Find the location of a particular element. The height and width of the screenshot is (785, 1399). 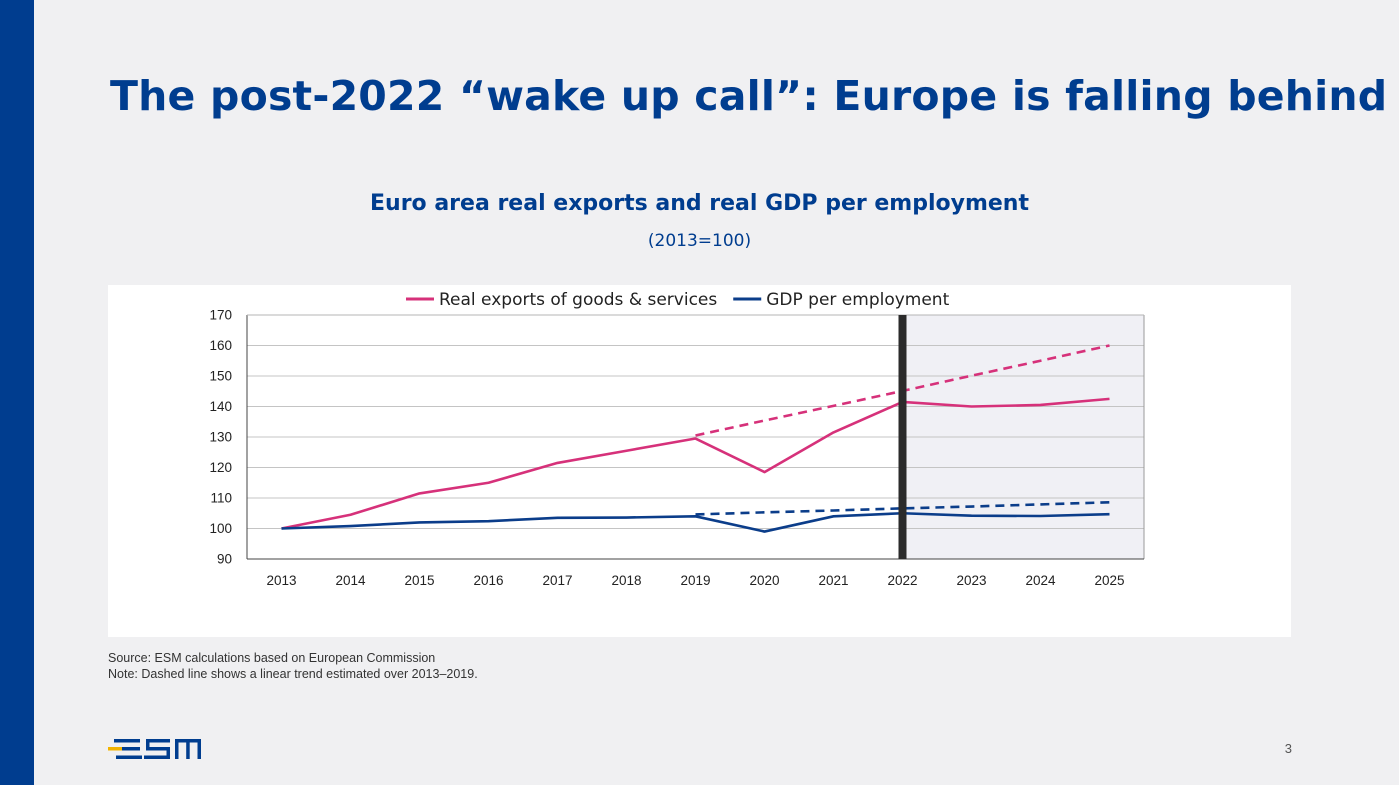

y-tick-label: 160 is located at coordinates (220, 345).